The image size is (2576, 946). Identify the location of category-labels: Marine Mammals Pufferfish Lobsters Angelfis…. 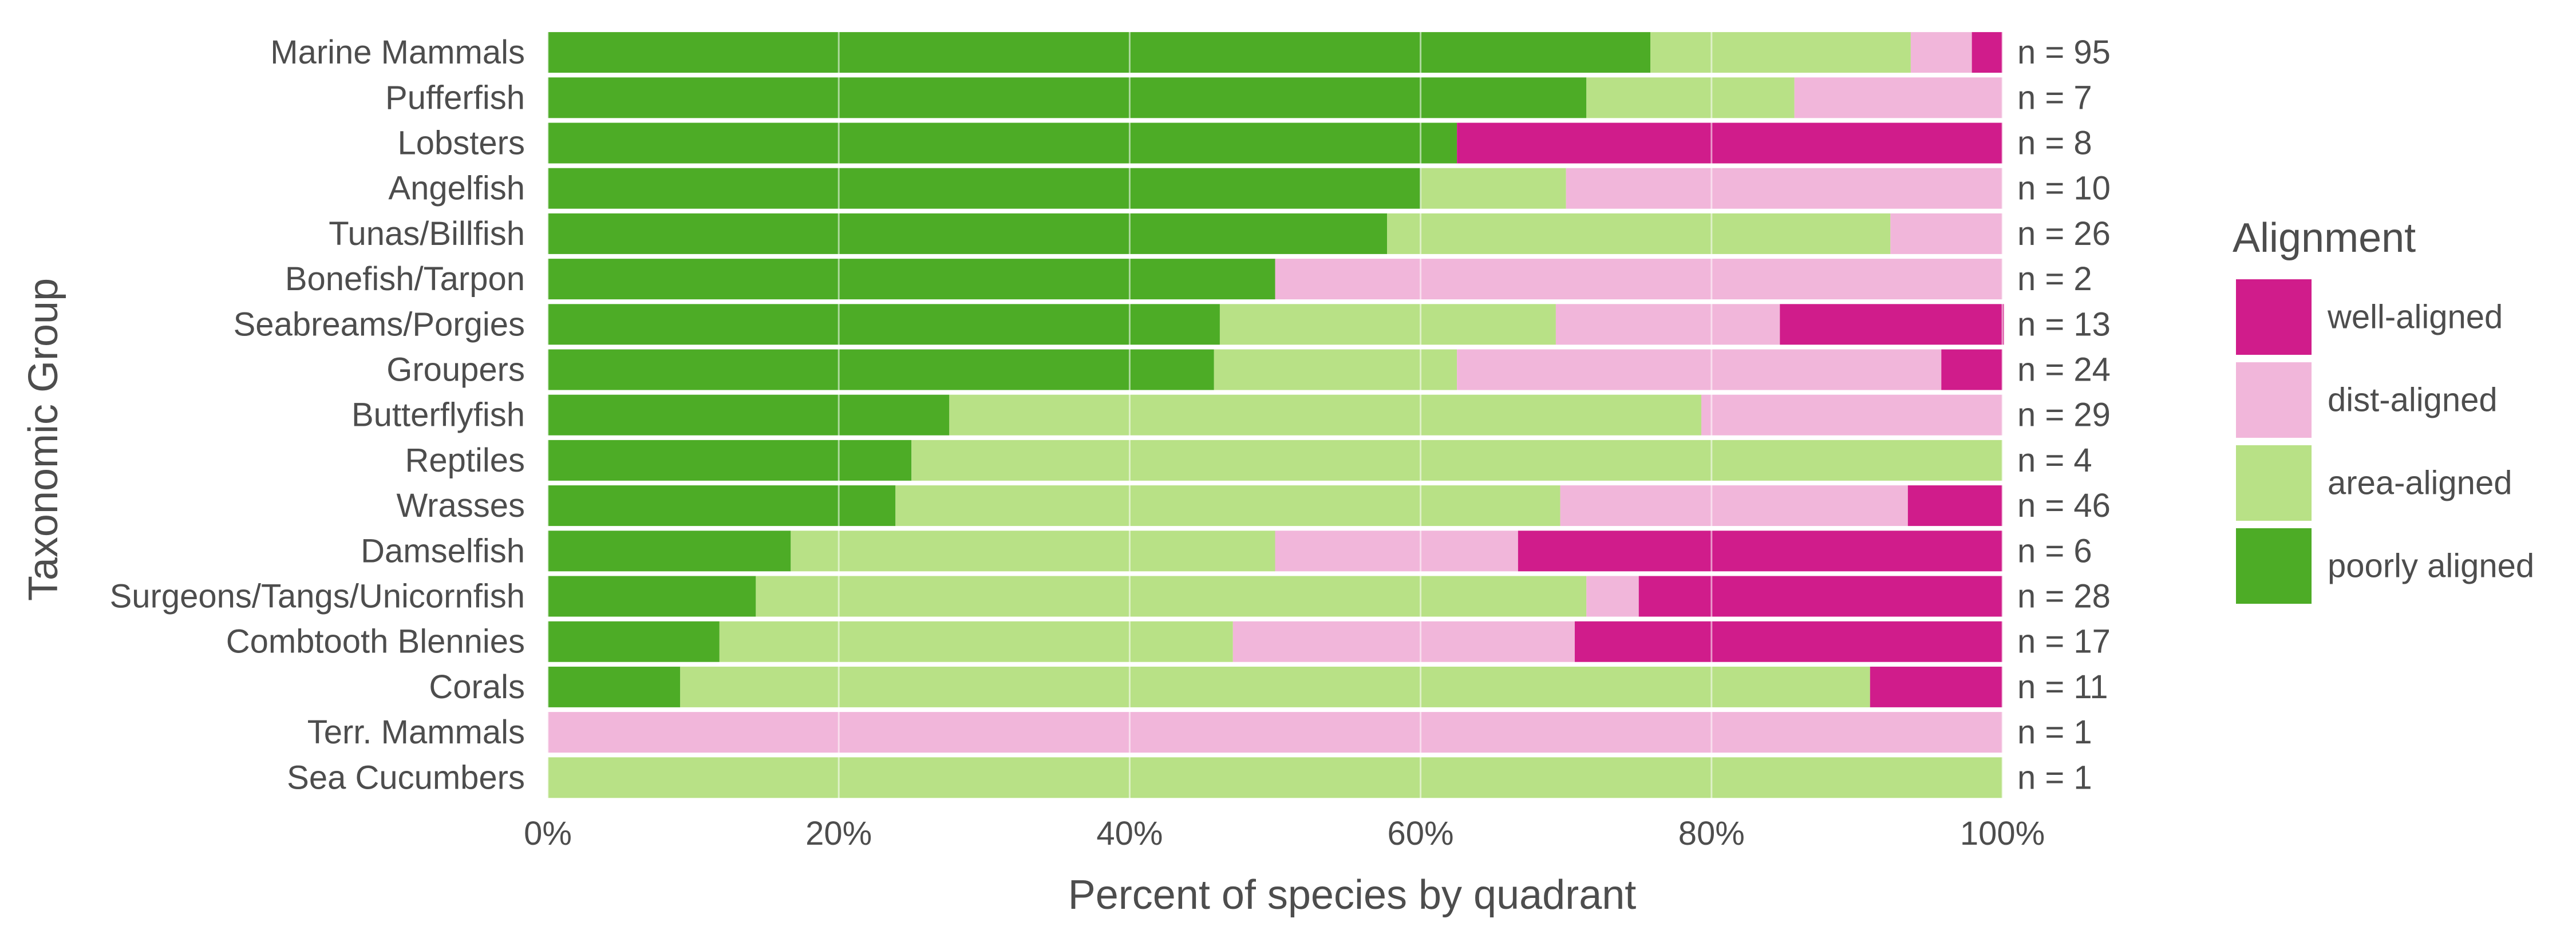
(317, 415).